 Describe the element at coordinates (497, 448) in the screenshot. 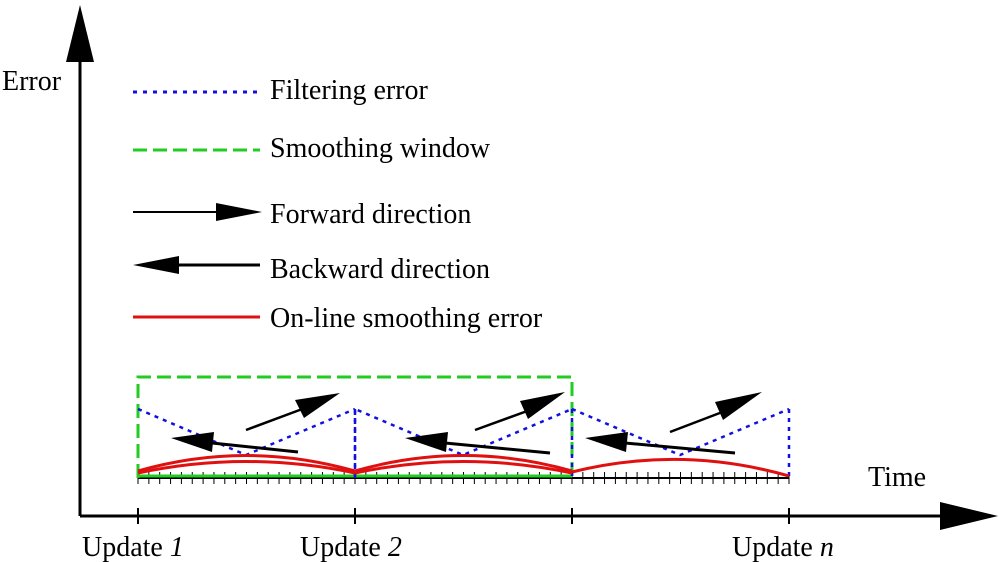

I see `backward-arrow-2-shaft` at that location.